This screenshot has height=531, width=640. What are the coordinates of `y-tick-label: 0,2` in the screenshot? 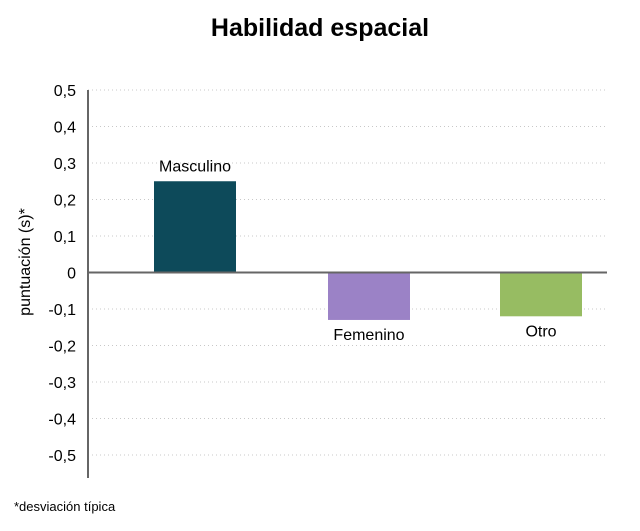 It's located at (65, 201).